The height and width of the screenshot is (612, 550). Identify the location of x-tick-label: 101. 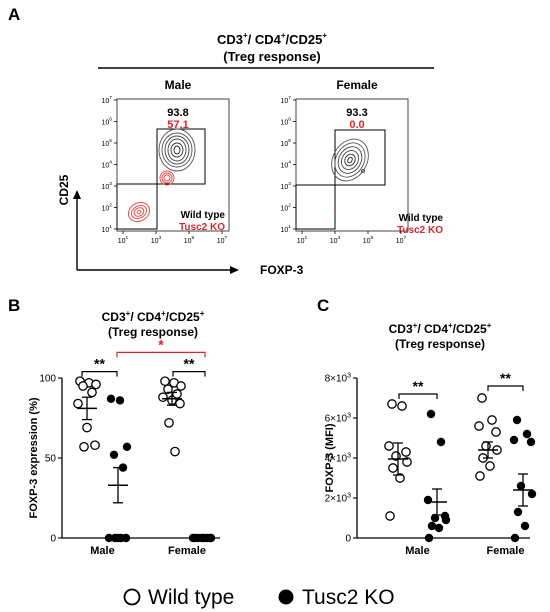
(123, 240).